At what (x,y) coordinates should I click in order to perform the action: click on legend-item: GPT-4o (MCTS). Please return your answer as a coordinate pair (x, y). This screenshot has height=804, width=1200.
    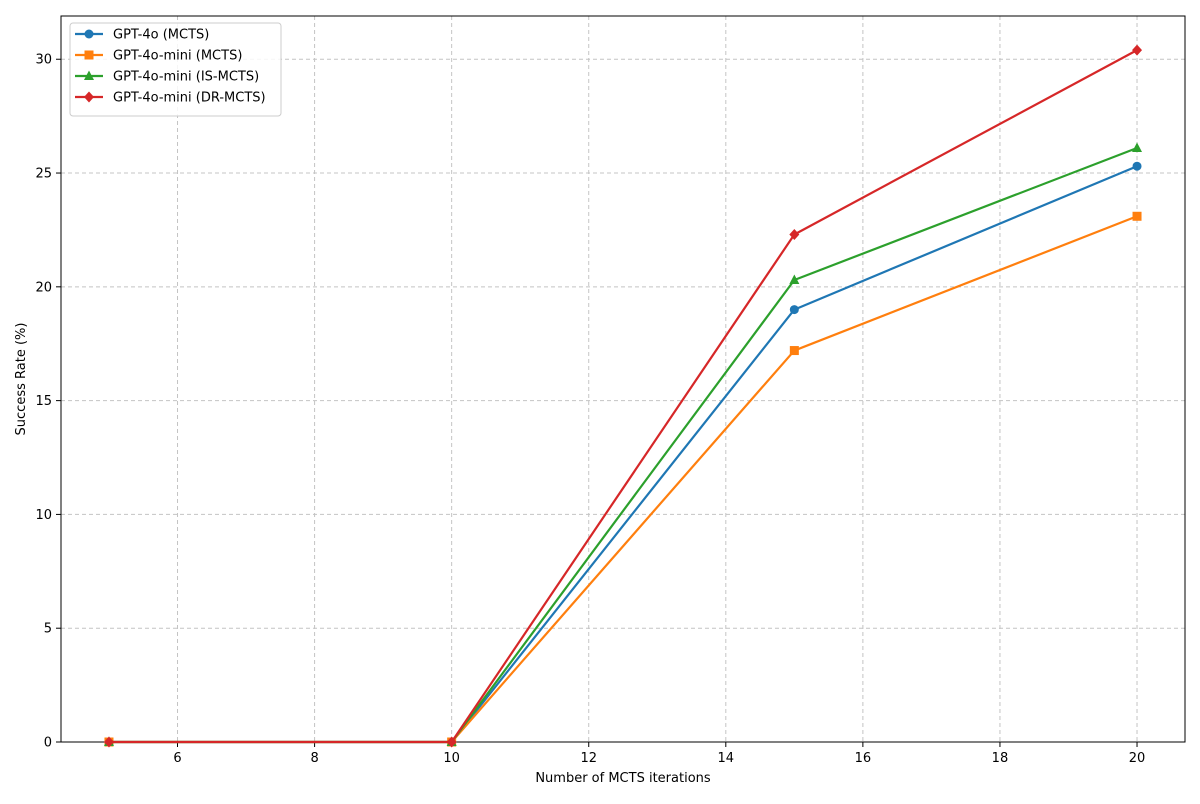
    Looking at the image, I should click on (142, 35).